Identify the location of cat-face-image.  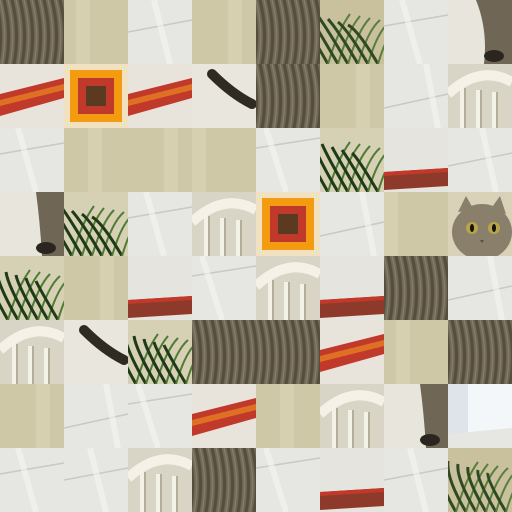
(480, 224).